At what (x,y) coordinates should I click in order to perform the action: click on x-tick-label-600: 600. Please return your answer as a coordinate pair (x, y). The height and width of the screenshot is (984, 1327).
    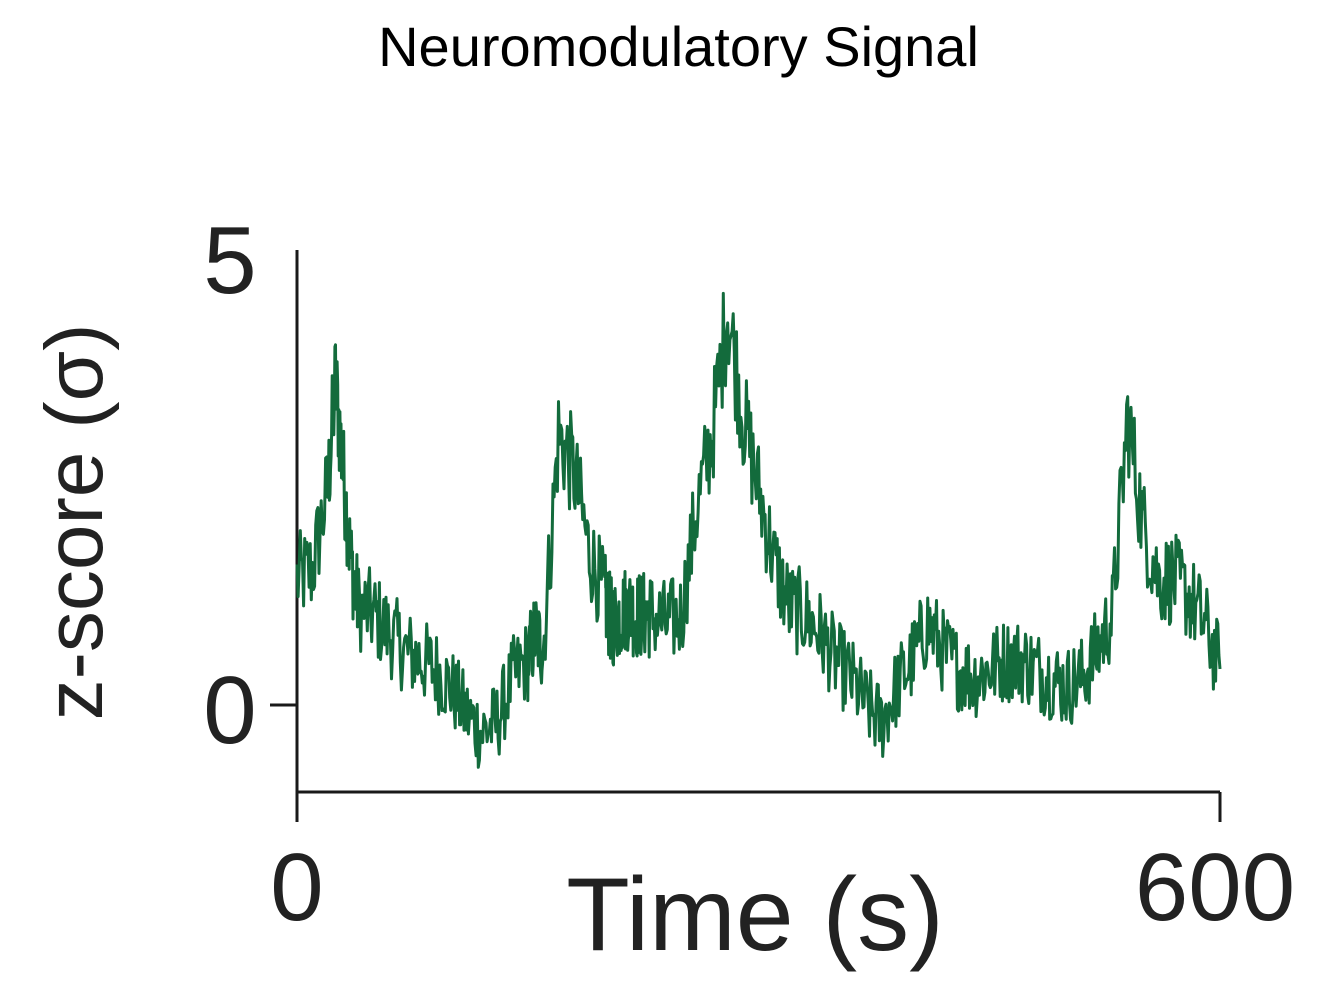
    Looking at the image, I should click on (1215, 887).